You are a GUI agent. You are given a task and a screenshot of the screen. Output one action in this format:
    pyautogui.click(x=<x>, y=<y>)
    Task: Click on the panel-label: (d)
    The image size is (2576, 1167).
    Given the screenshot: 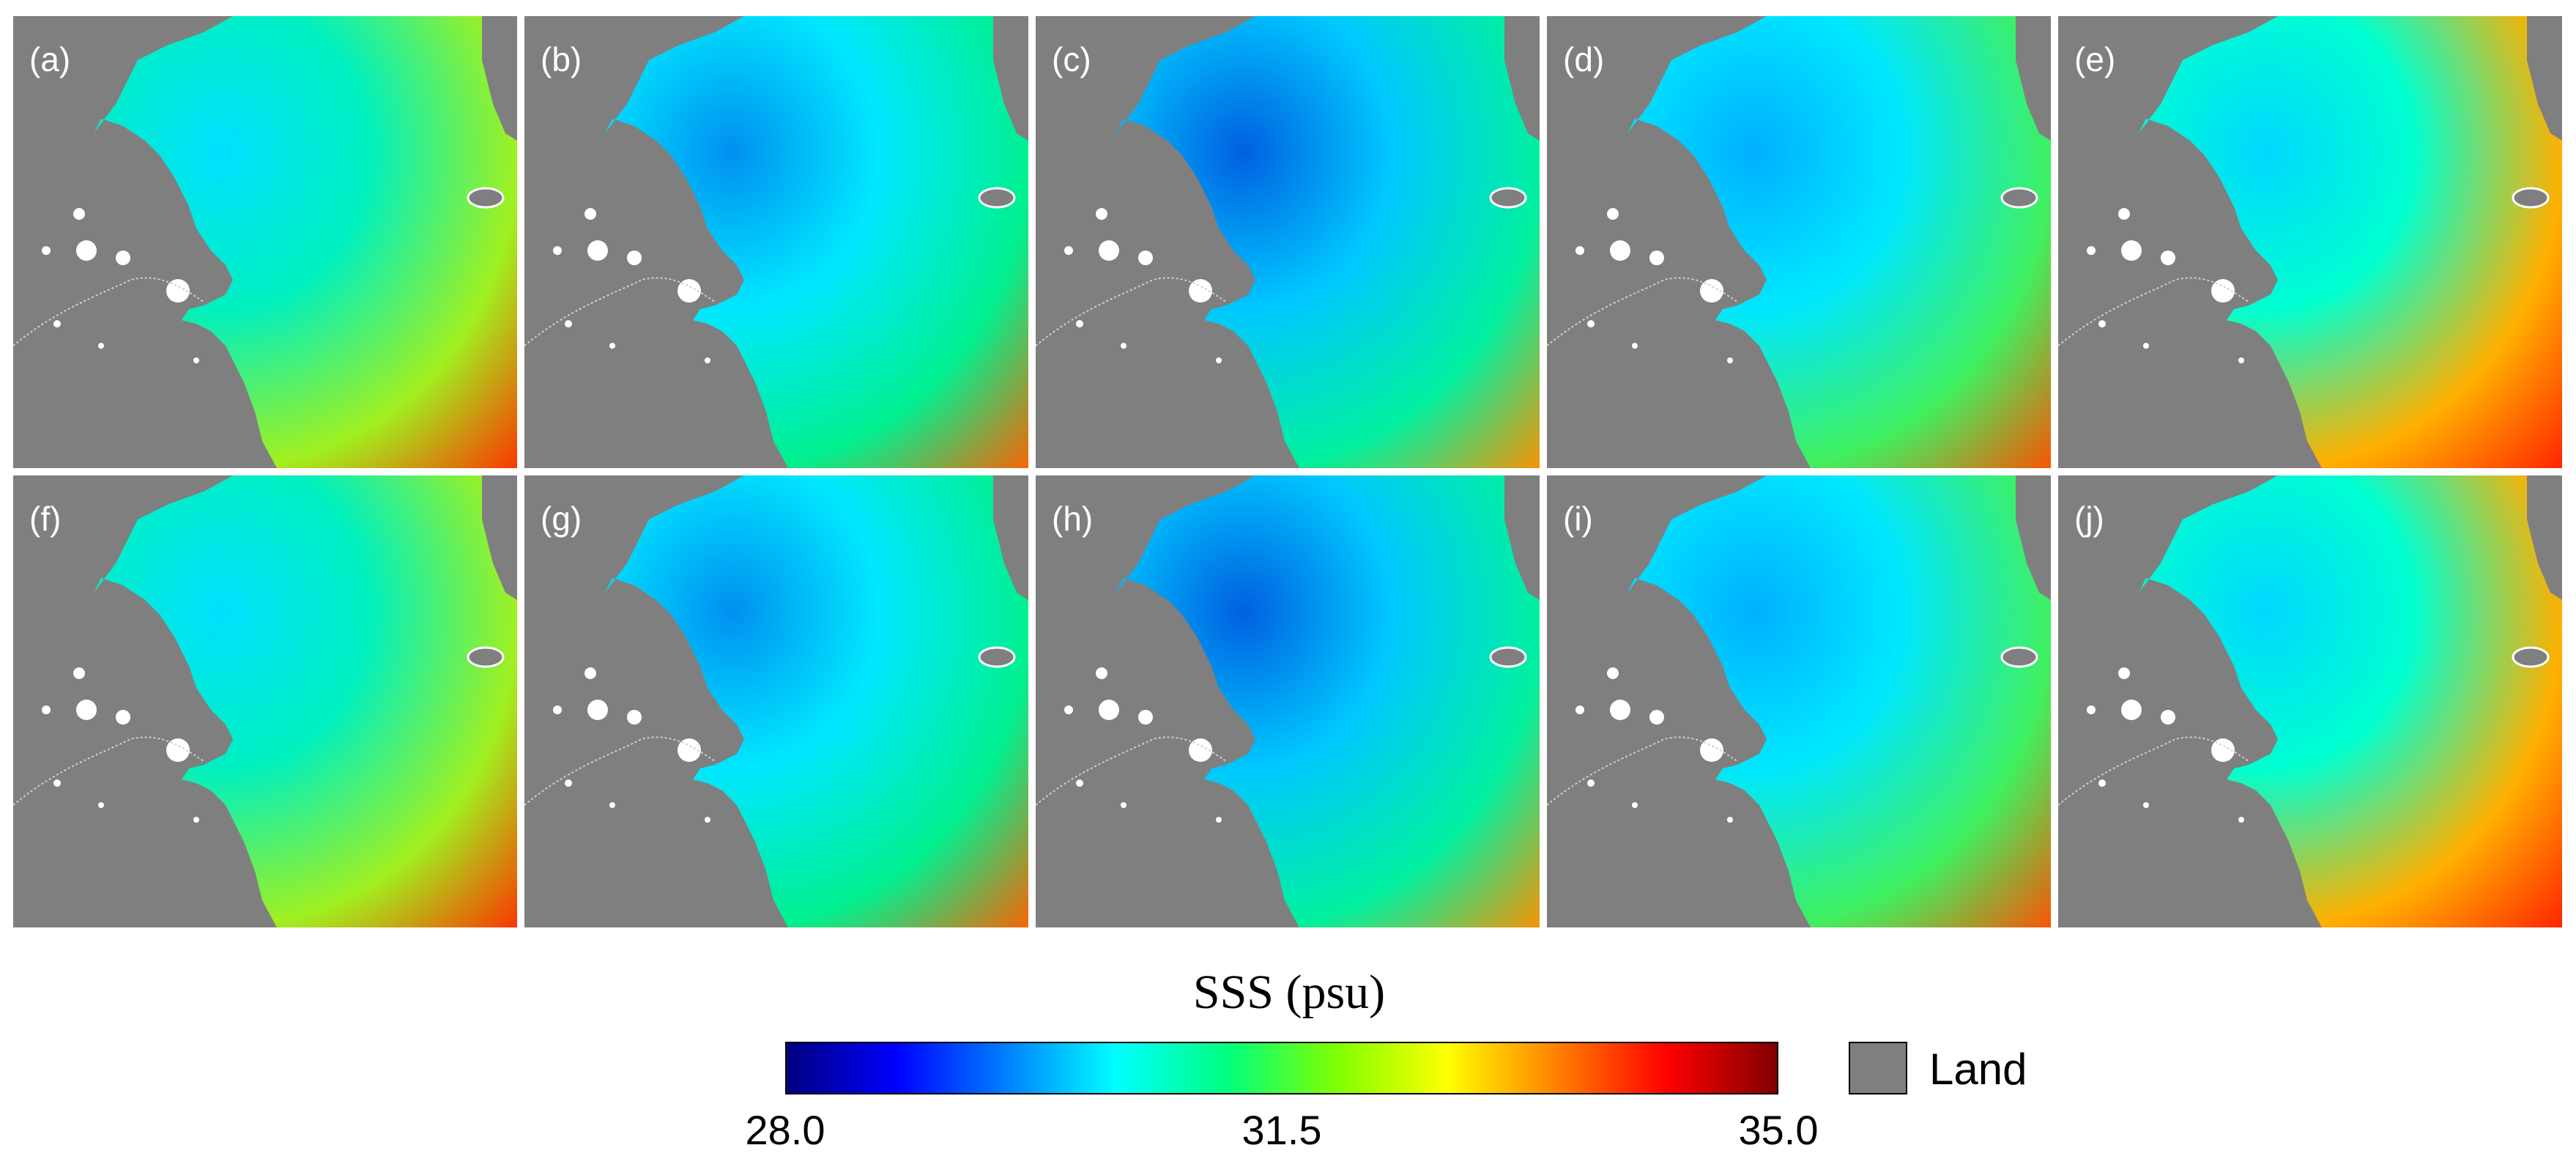 What is the action you would take?
    pyautogui.click(x=1584, y=59)
    